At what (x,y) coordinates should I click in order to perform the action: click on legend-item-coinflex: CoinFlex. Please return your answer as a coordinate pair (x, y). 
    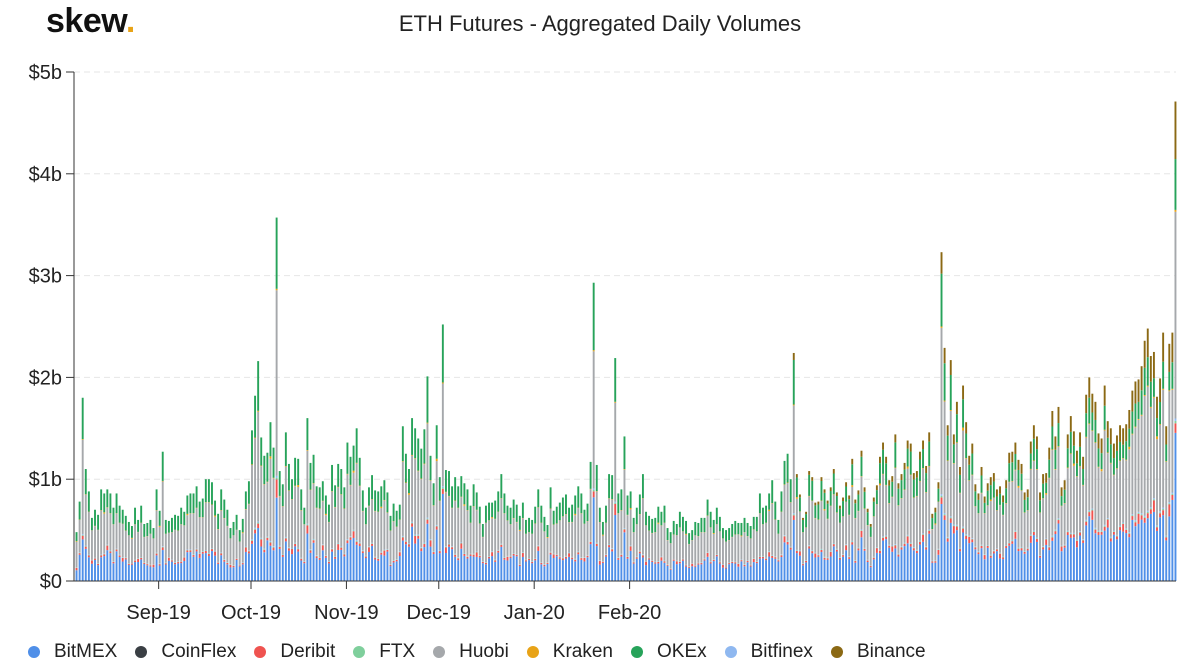
    Looking at the image, I should click on (185, 652).